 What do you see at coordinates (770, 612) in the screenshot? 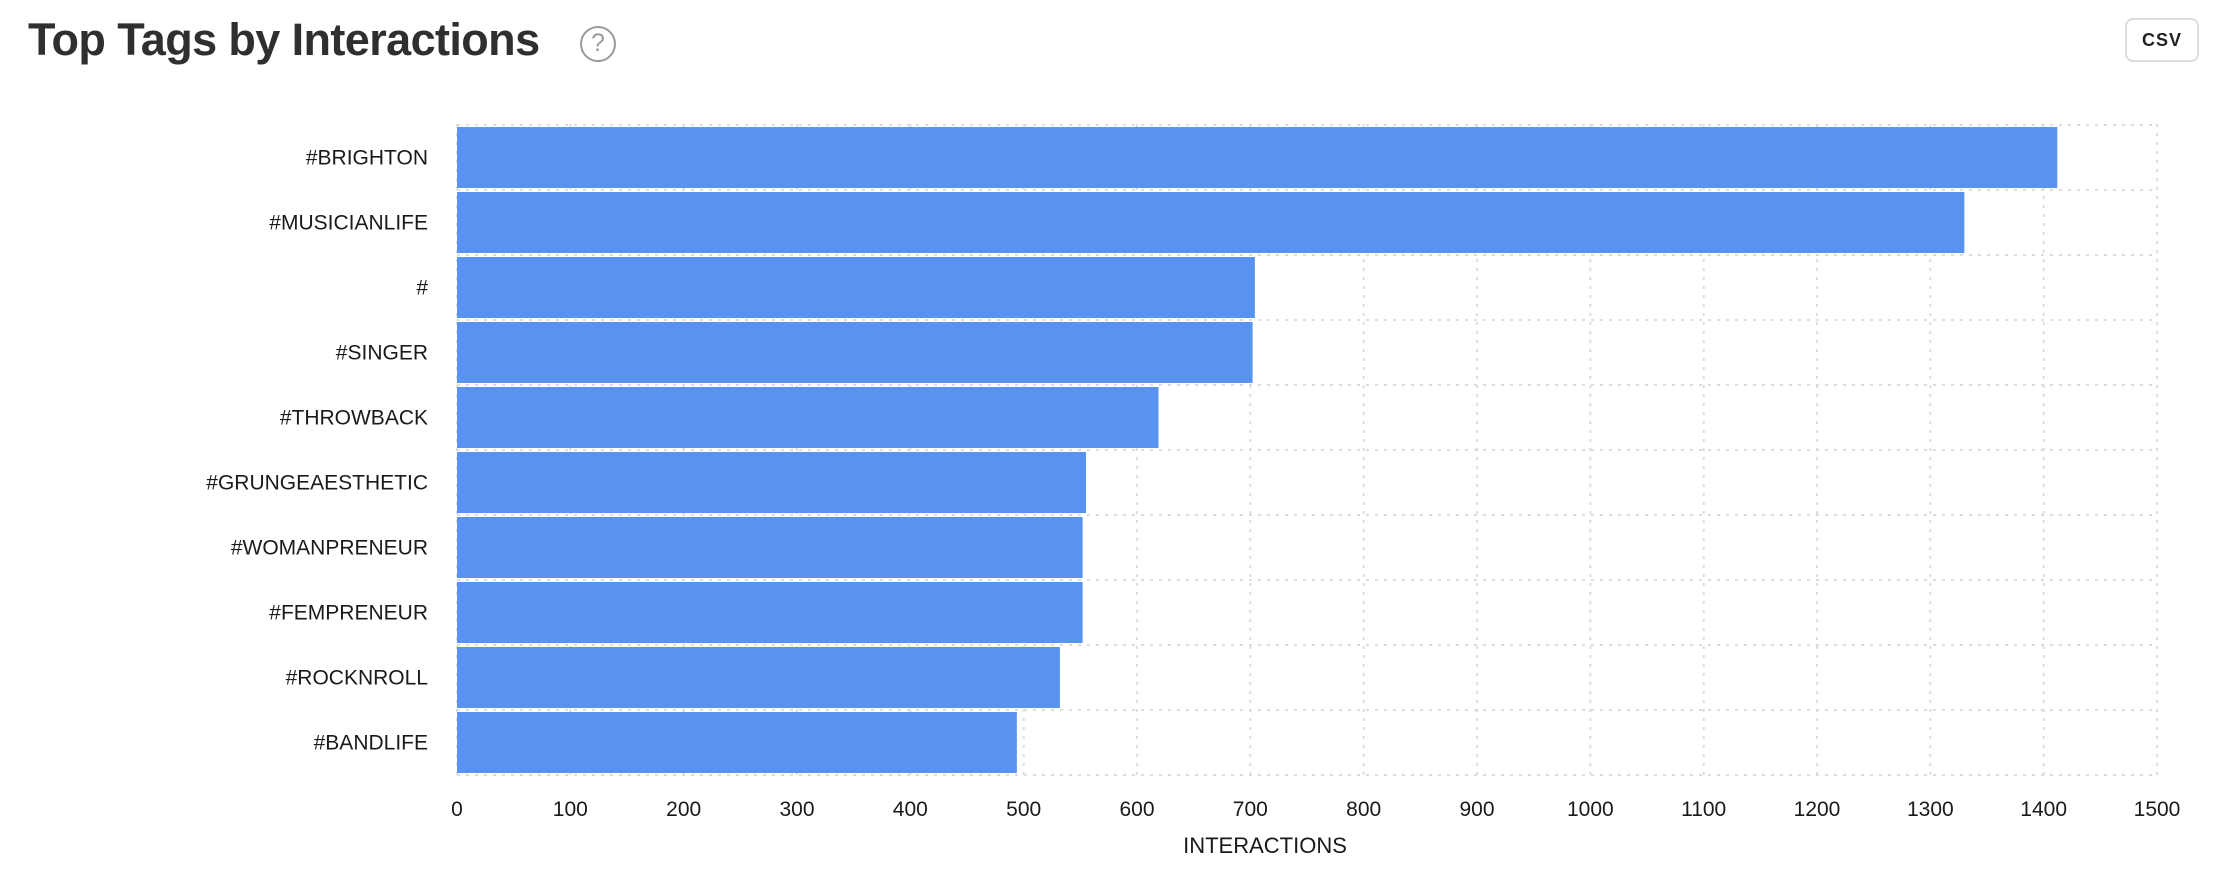
I see `bar-fempreneur` at bounding box center [770, 612].